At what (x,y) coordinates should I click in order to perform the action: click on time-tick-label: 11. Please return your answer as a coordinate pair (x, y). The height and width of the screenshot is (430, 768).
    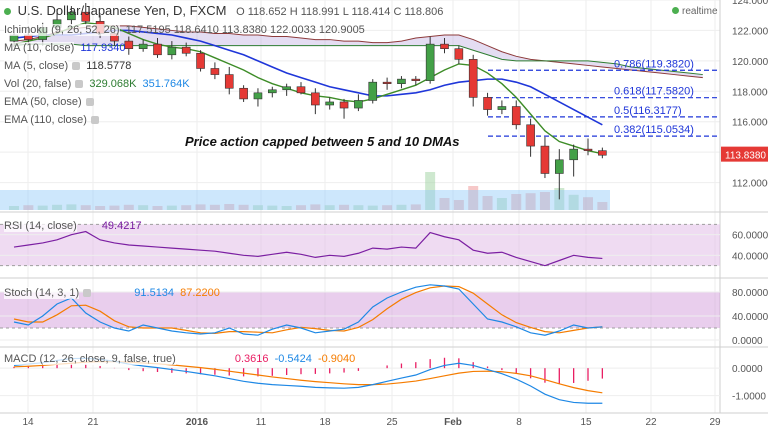
    Looking at the image, I should click on (261, 422).